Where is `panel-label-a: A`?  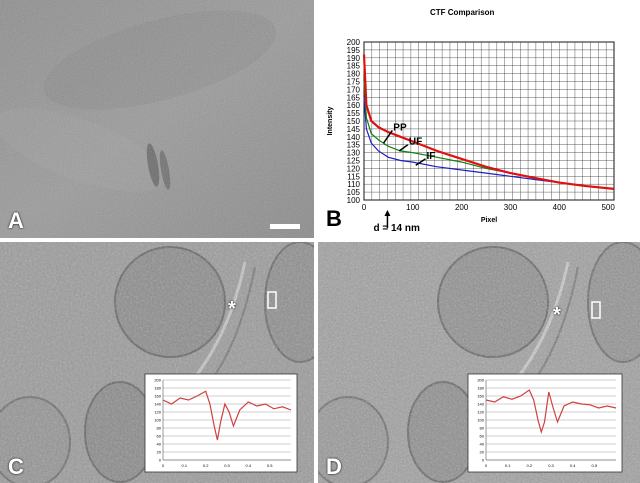 panel-label-a: A is located at coordinates (16, 220).